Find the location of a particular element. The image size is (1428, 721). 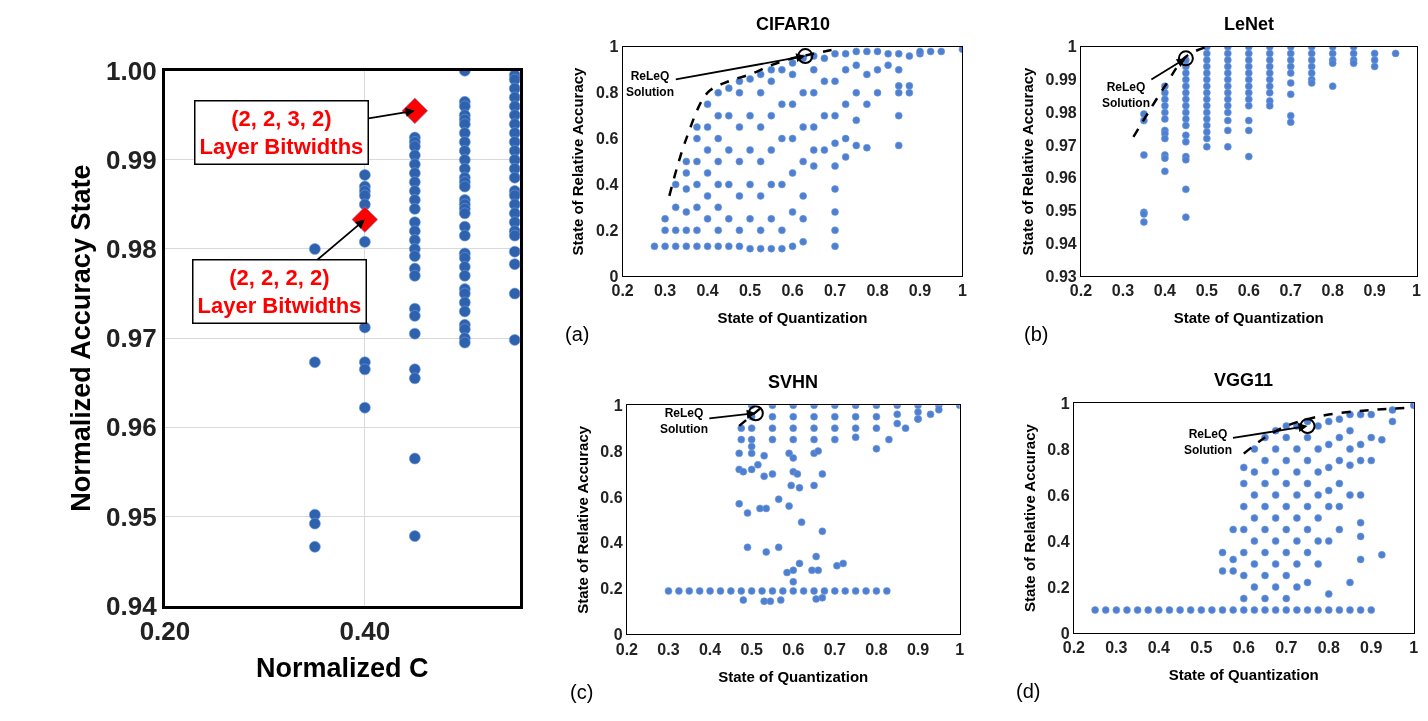

x-tick-label: 0.40 is located at coordinates (365, 630).